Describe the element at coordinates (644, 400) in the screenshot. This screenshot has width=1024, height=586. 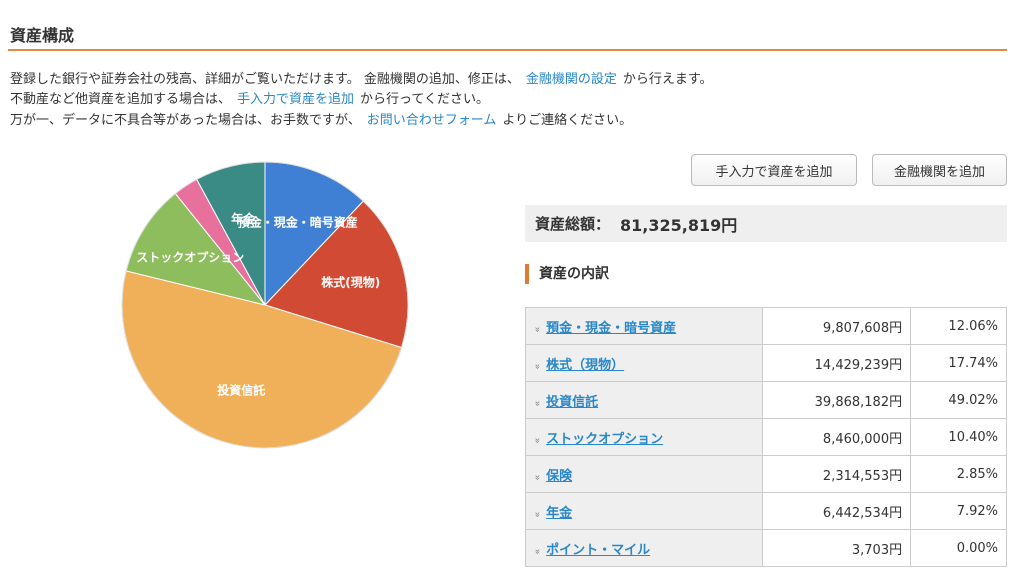
I see `category-cell: » 投資信託` at that location.